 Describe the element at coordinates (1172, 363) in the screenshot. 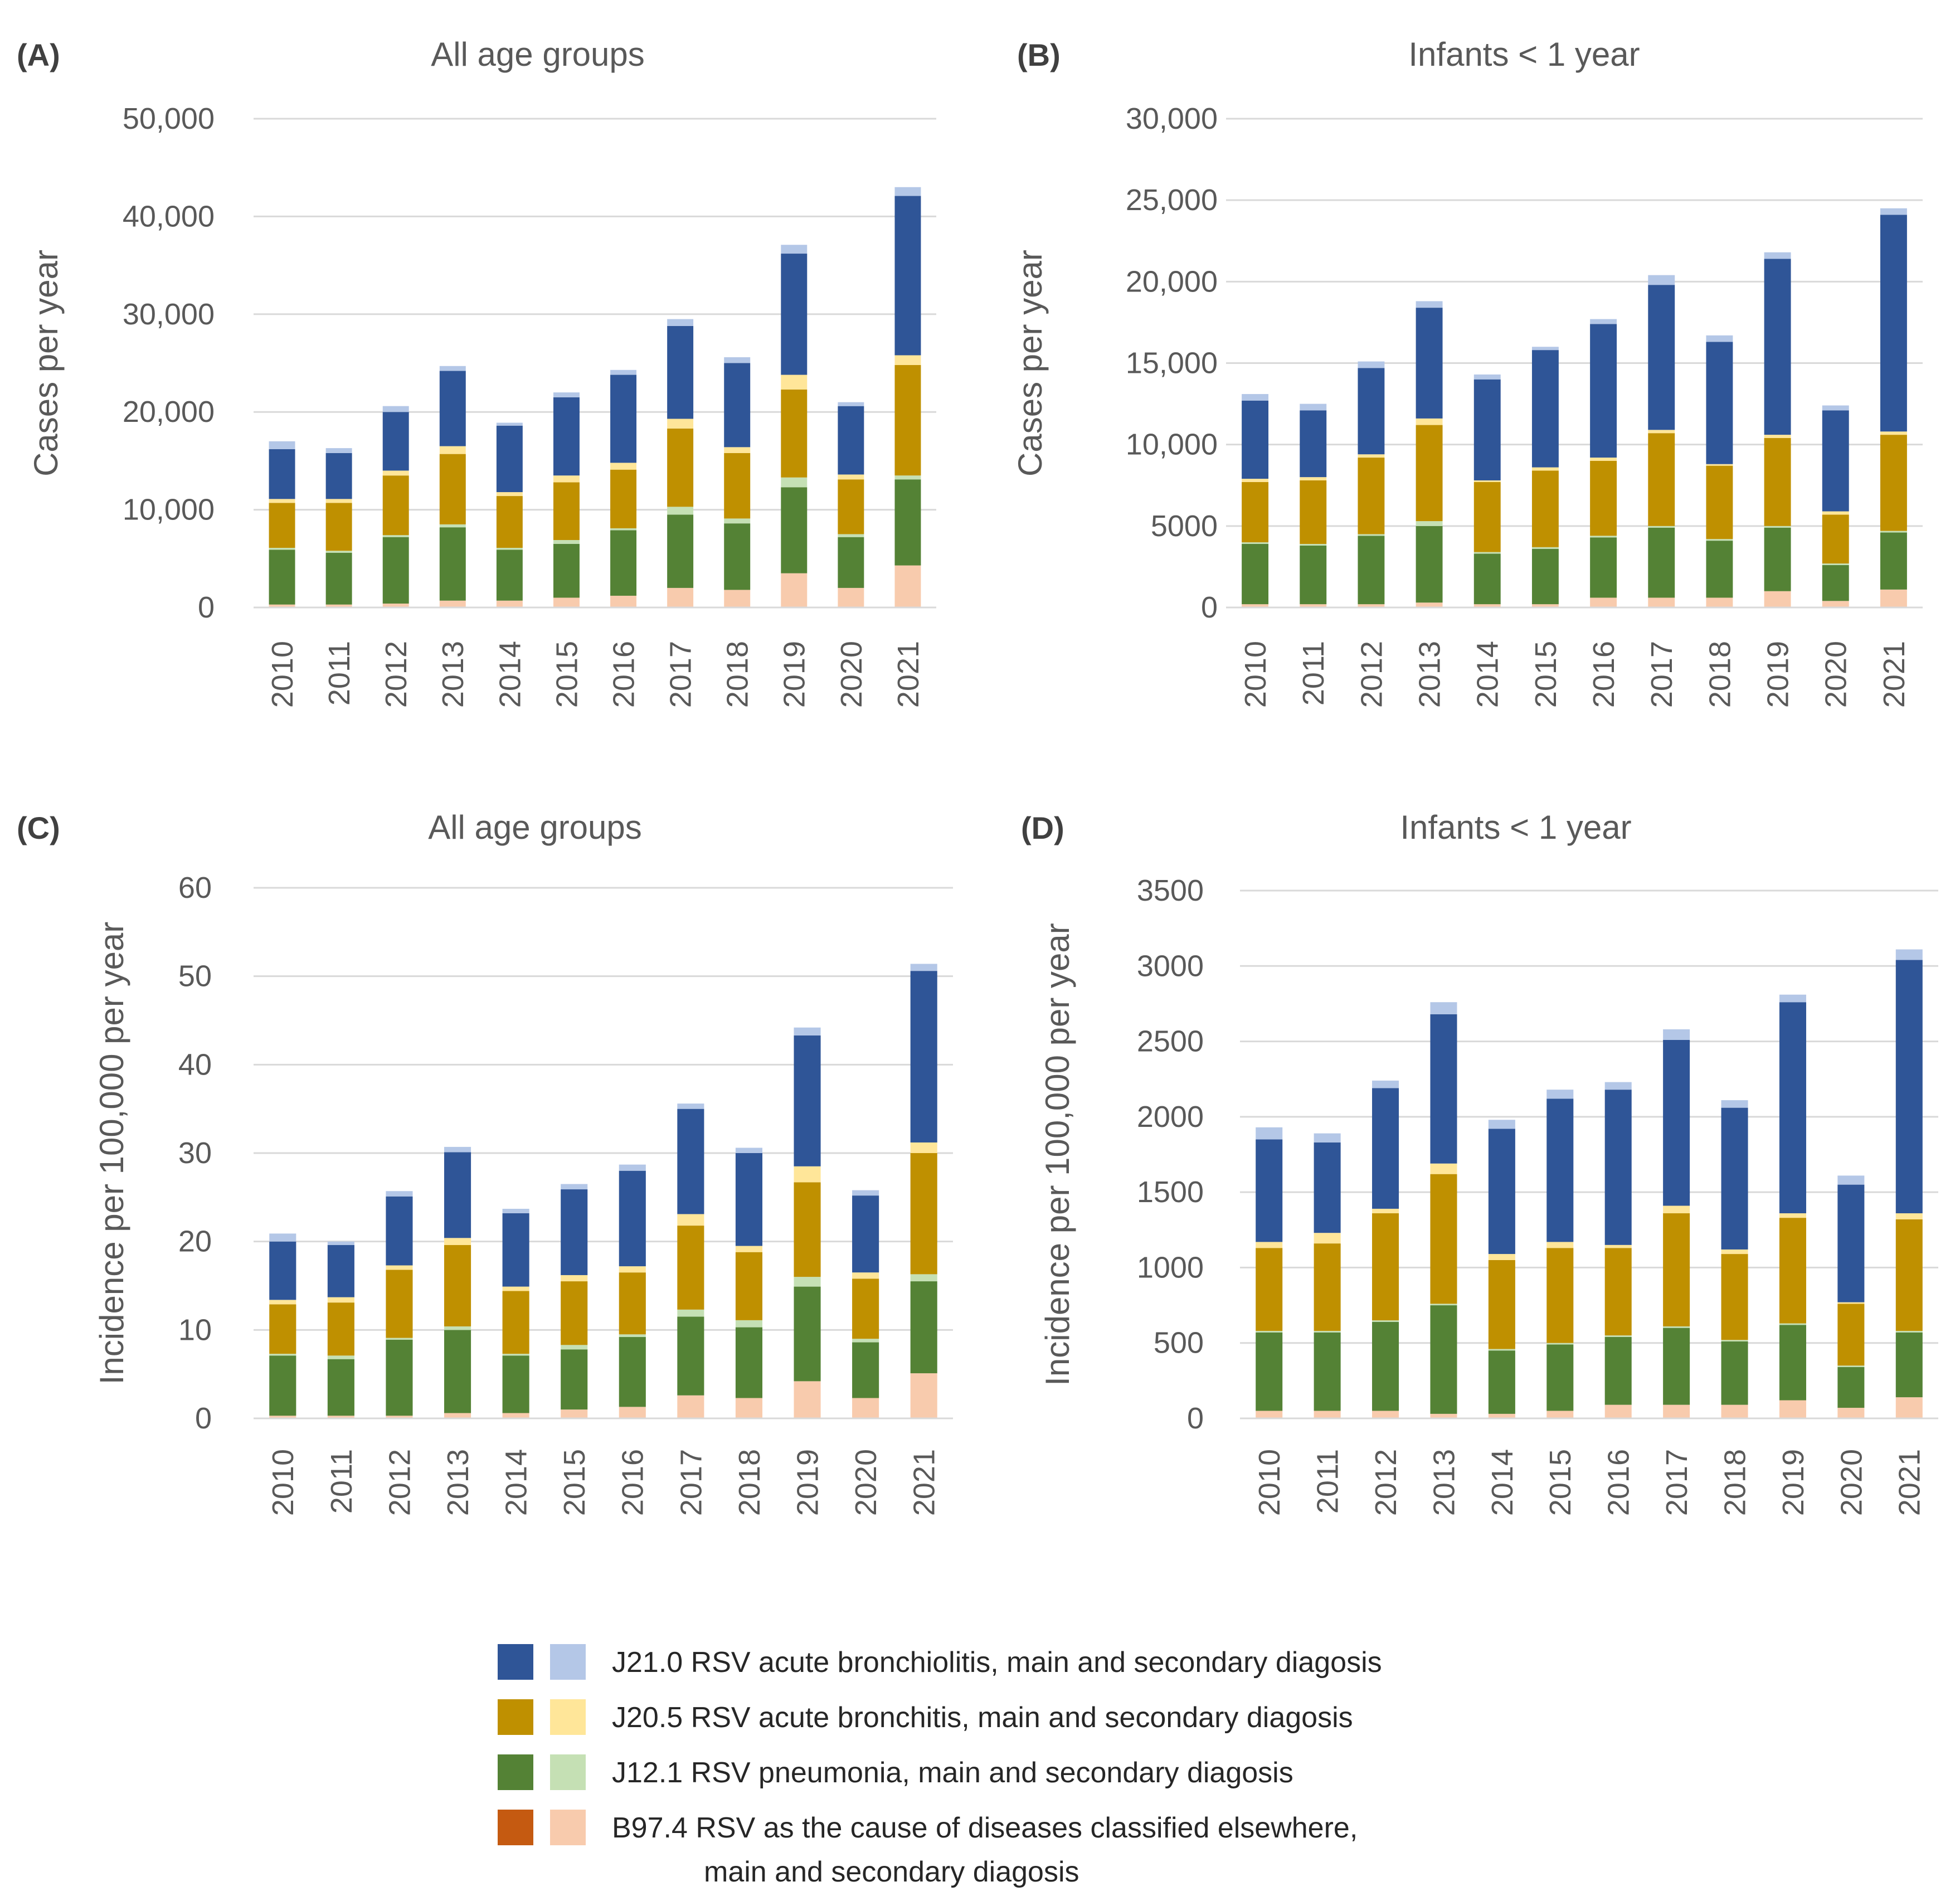

I see `y-tick-label-b: 15,000` at that location.